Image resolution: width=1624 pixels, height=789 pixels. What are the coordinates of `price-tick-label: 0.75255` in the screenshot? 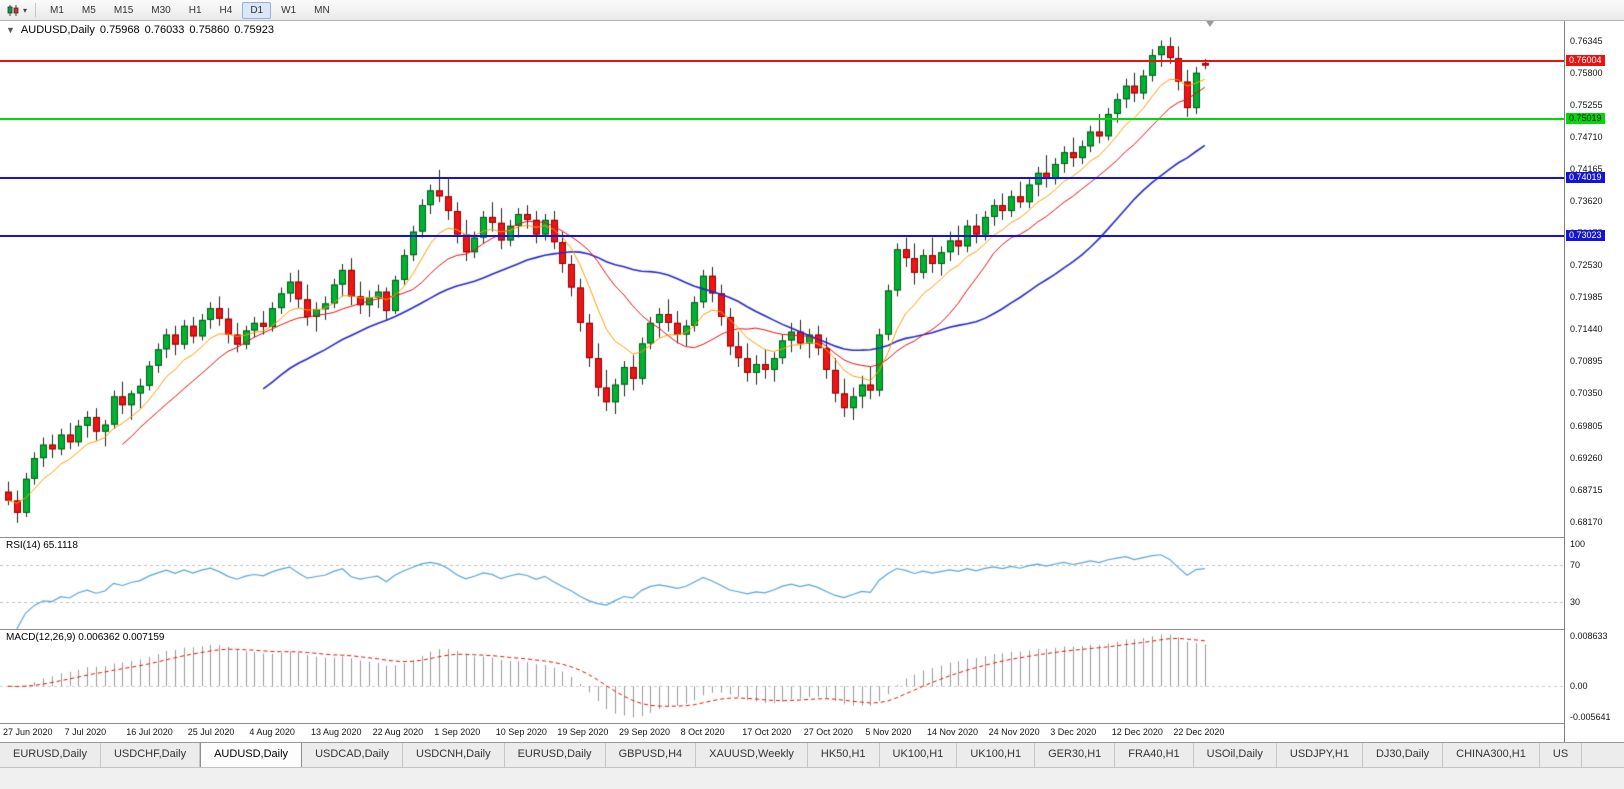 It's located at (1586, 104).